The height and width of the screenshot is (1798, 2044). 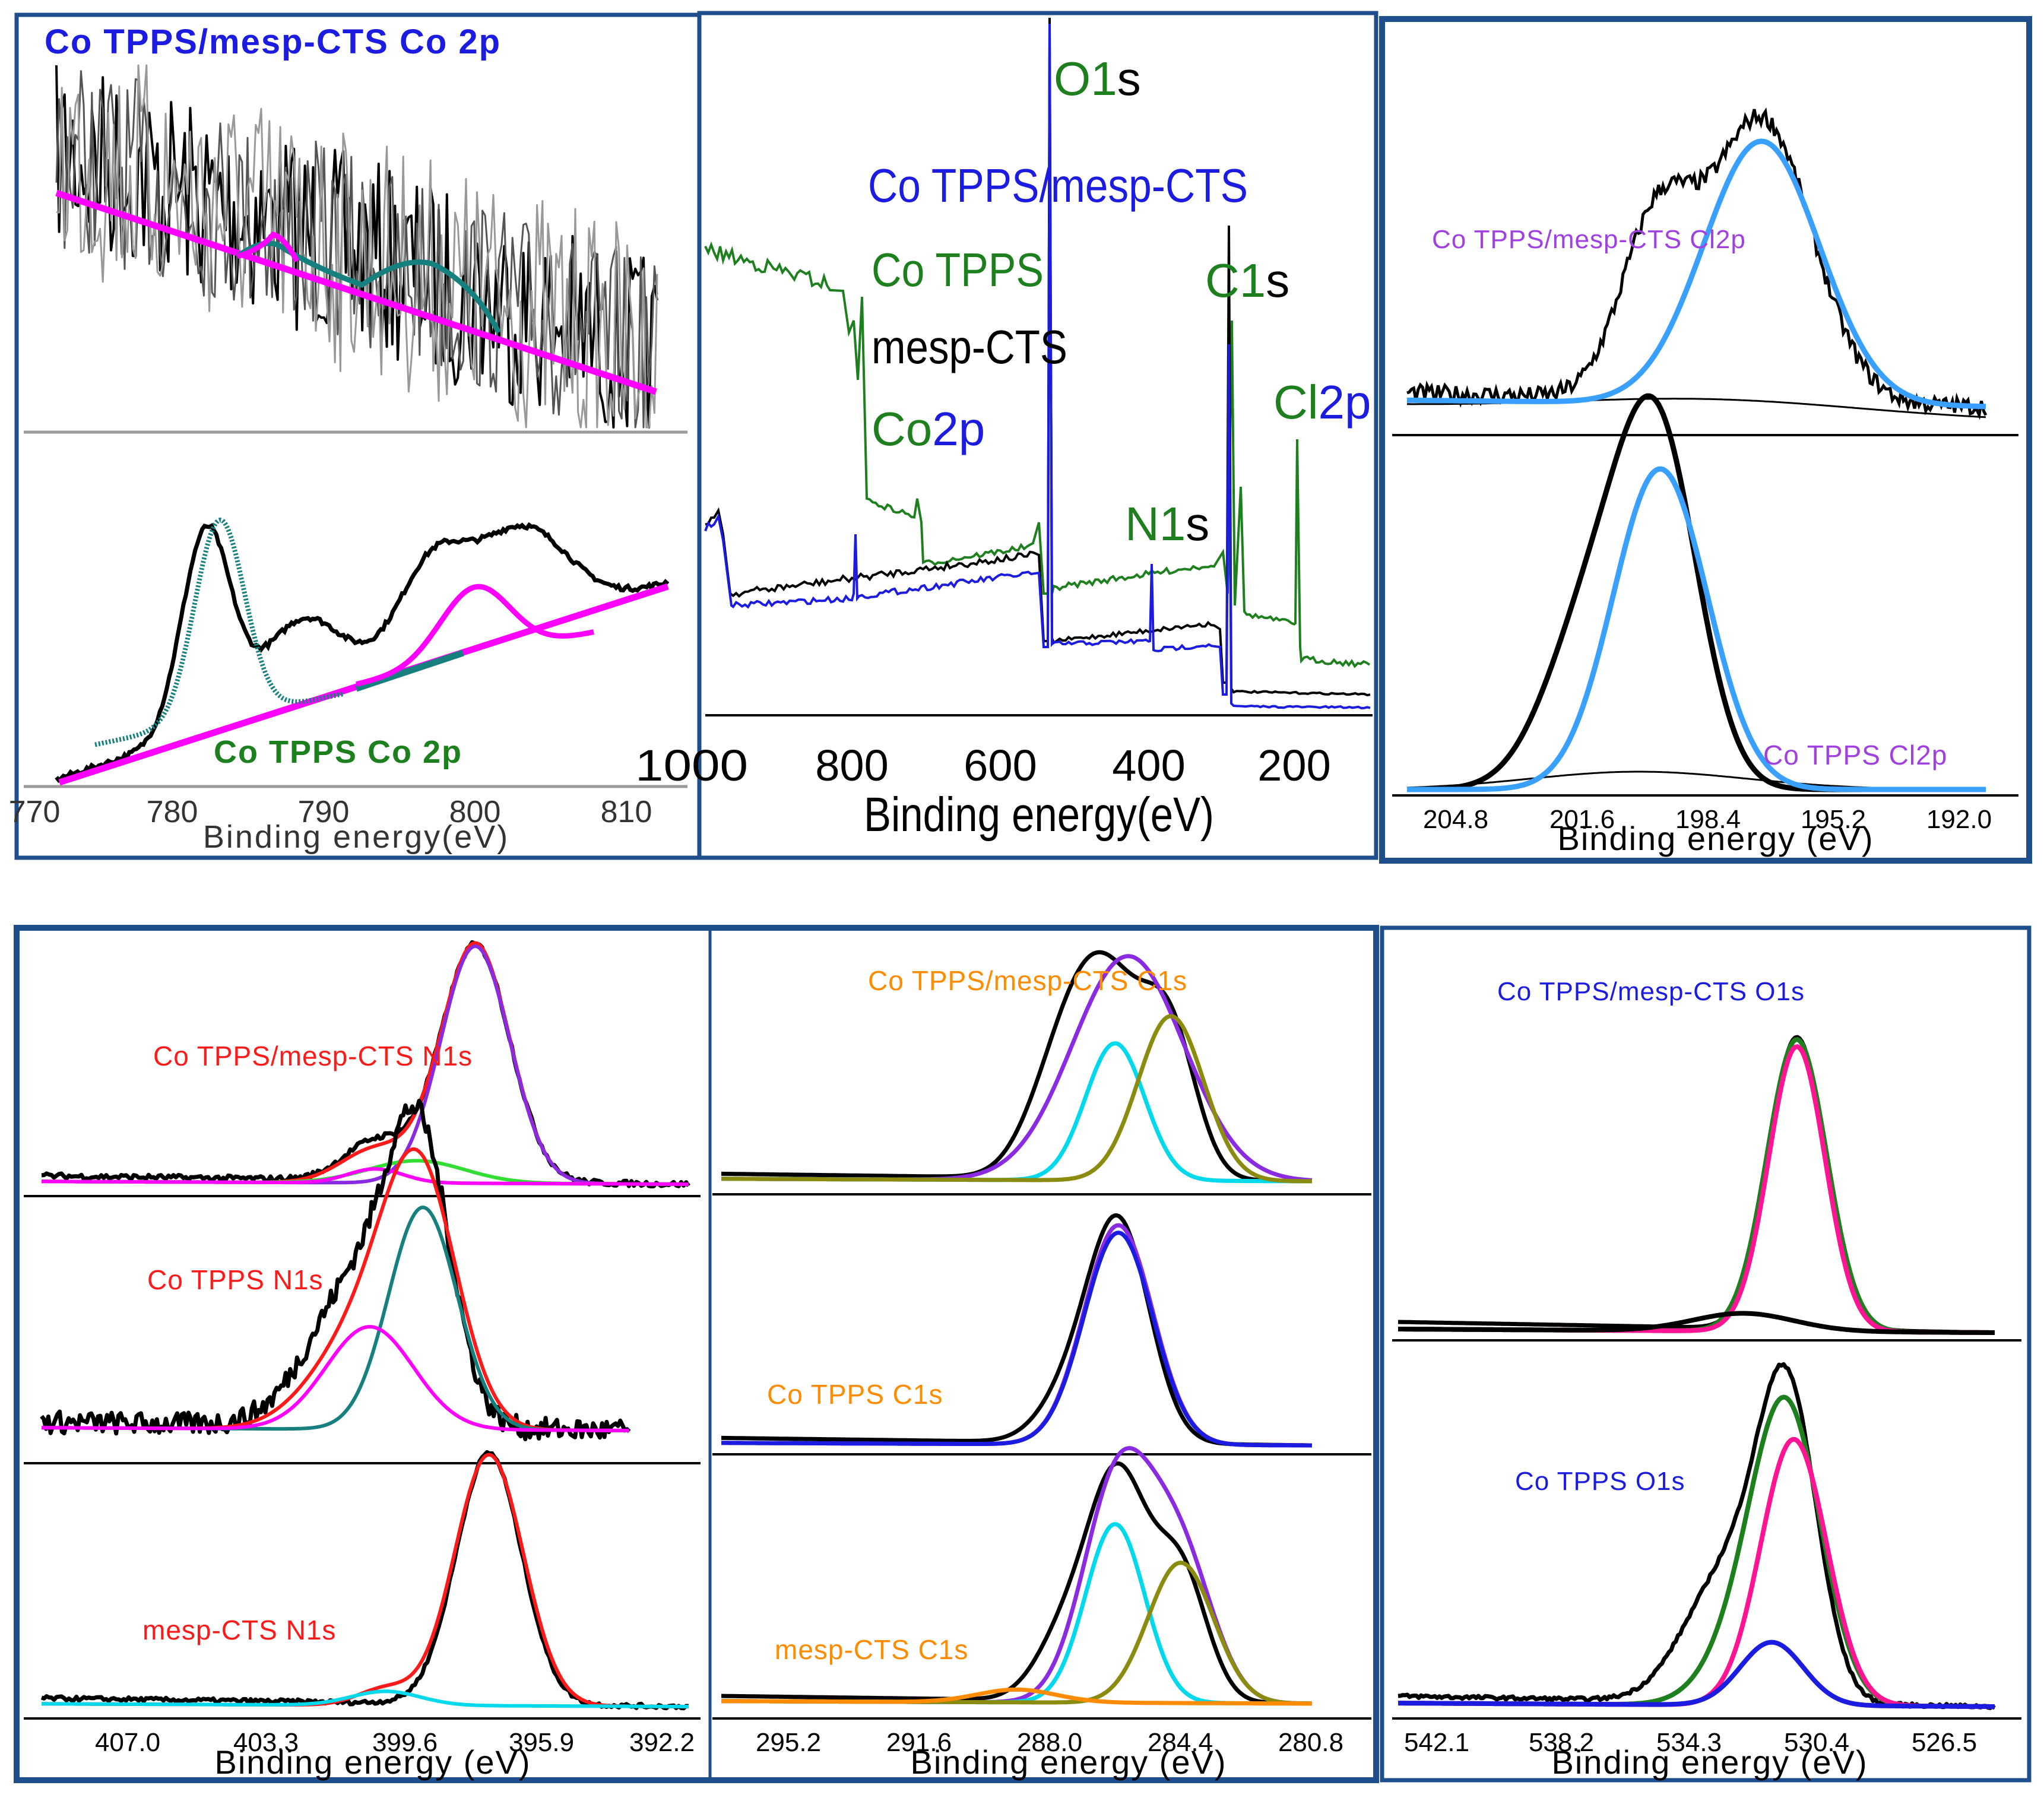 What do you see at coordinates (475, 812) in the screenshot?
I see `co2p-tick-3: 800` at bounding box center [475, 812].